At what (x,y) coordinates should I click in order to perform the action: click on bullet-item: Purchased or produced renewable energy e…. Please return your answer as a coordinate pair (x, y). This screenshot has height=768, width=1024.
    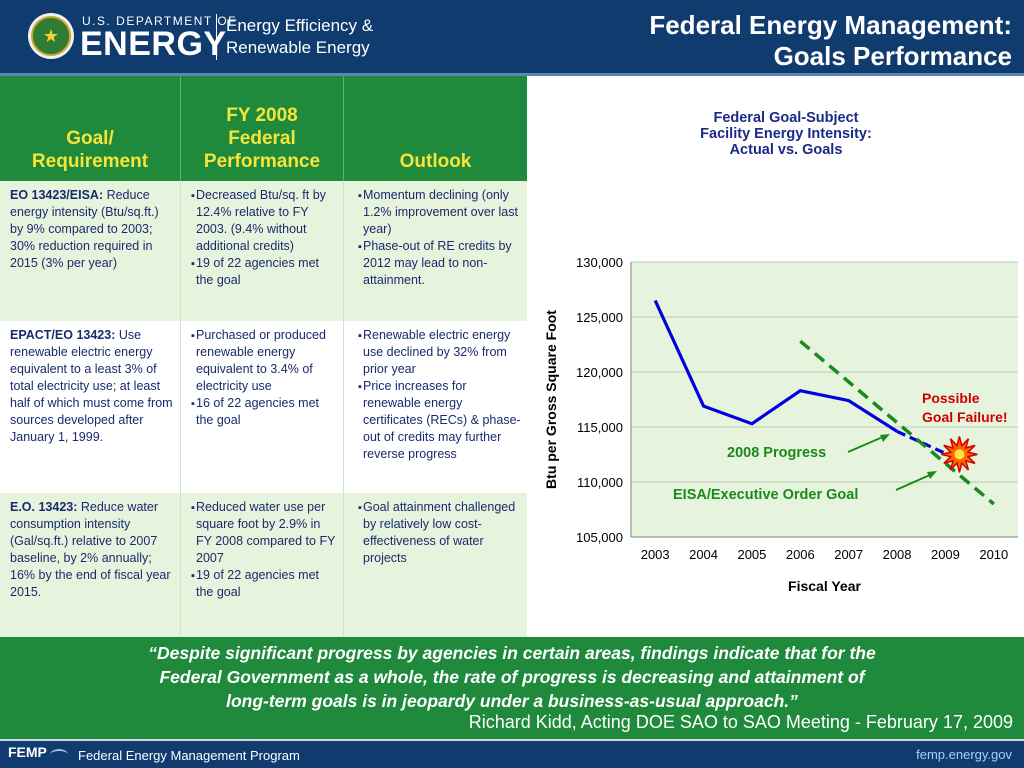
    Looking at the image, I should click on (264, 361).